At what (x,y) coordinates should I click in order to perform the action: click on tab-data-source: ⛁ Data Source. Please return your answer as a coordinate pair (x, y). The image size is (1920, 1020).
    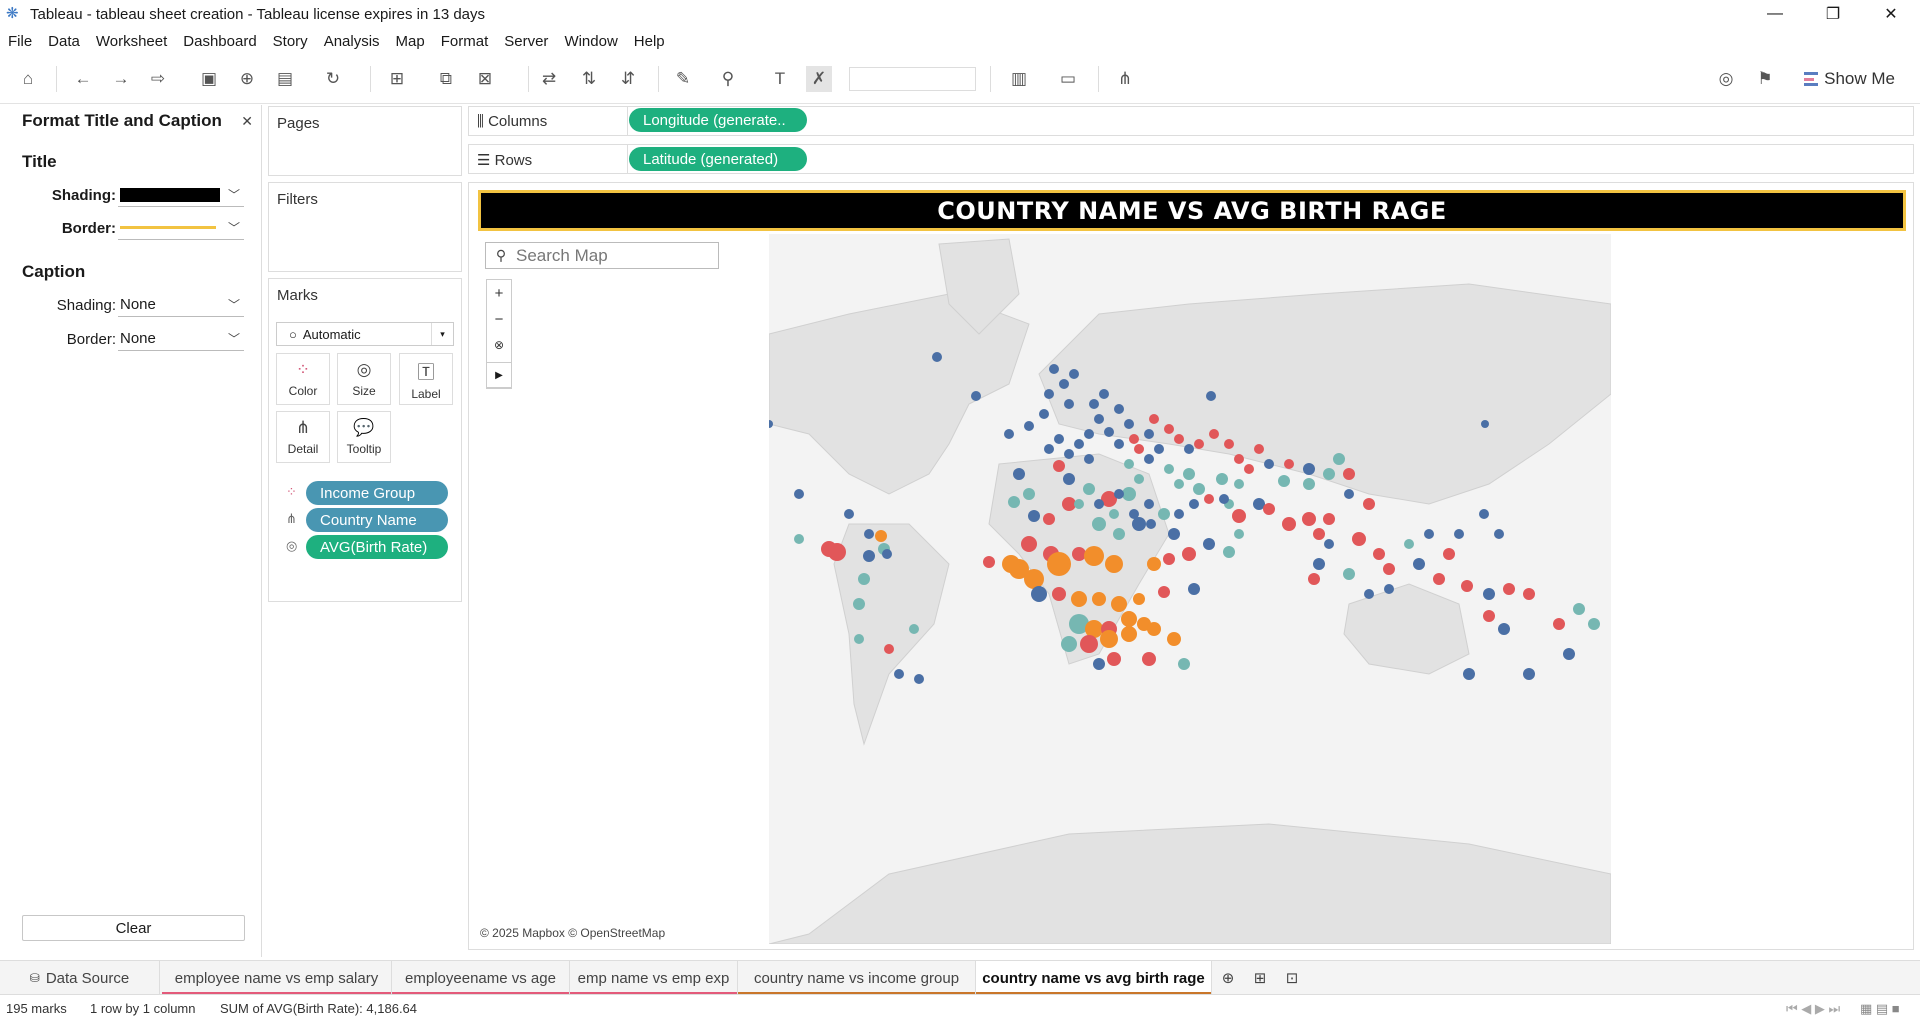
    Looking at the image, I should click on (80, 978).